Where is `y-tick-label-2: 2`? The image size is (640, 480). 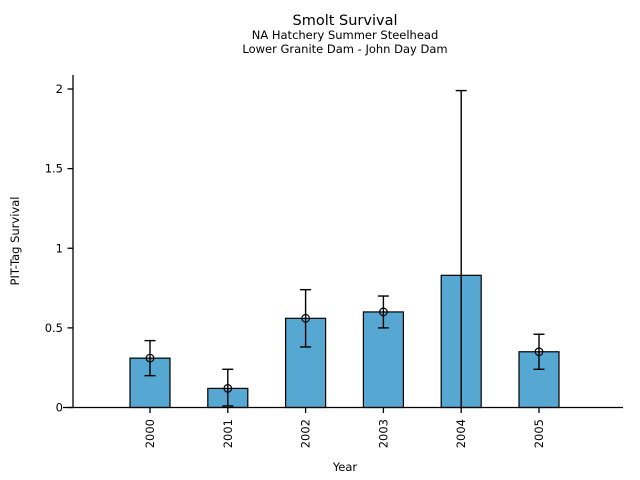
y-tick-label-2: 2 is located at coordinates (59, 89).